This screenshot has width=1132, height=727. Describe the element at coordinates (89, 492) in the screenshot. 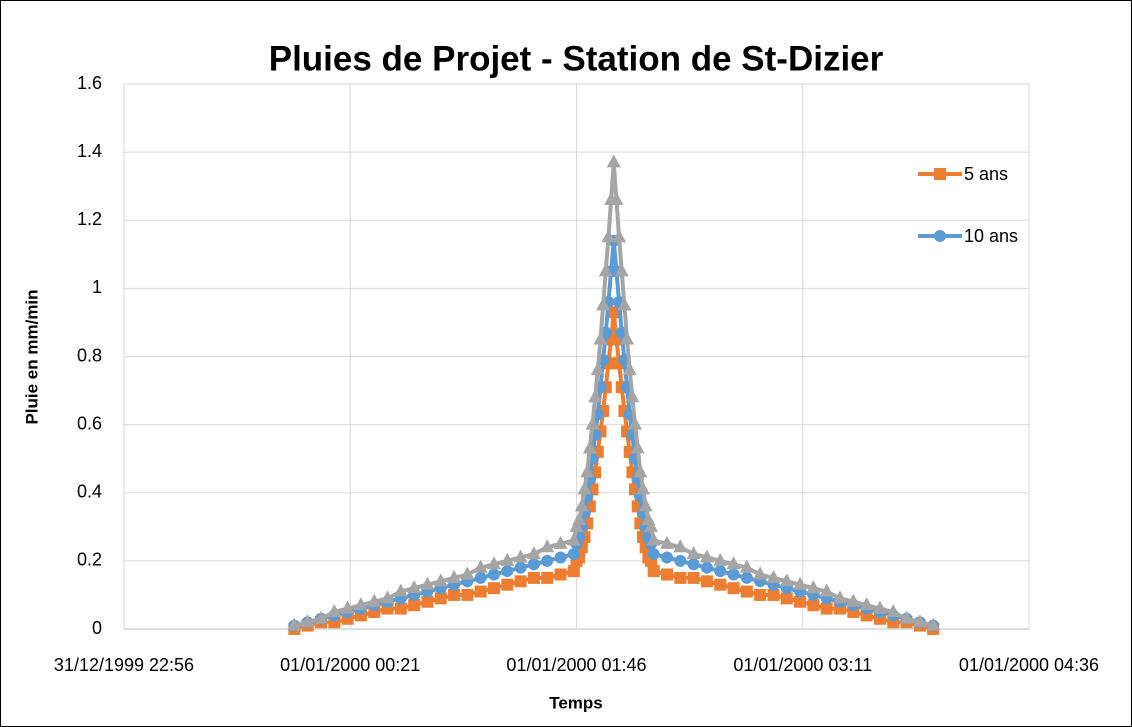

I see `y-tick-label: 0.4` at that location.